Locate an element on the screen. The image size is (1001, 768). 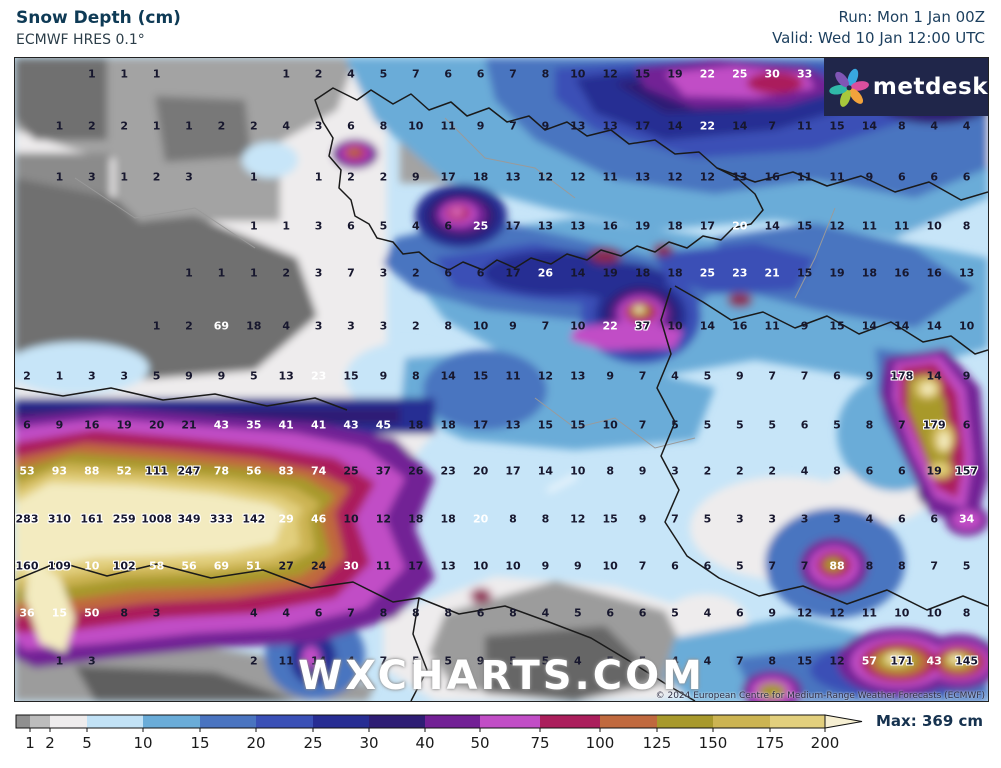
grid-value: 29 is located at coordinates (286, 519).